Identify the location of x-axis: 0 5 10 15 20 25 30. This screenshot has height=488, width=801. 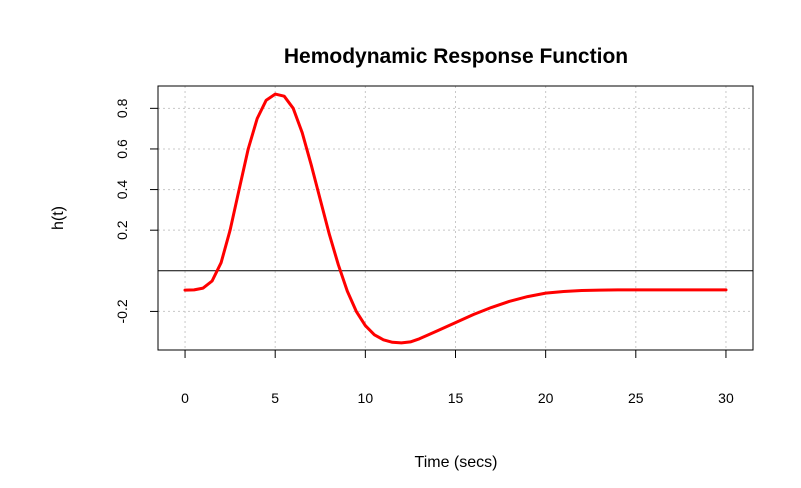
(457, 377).